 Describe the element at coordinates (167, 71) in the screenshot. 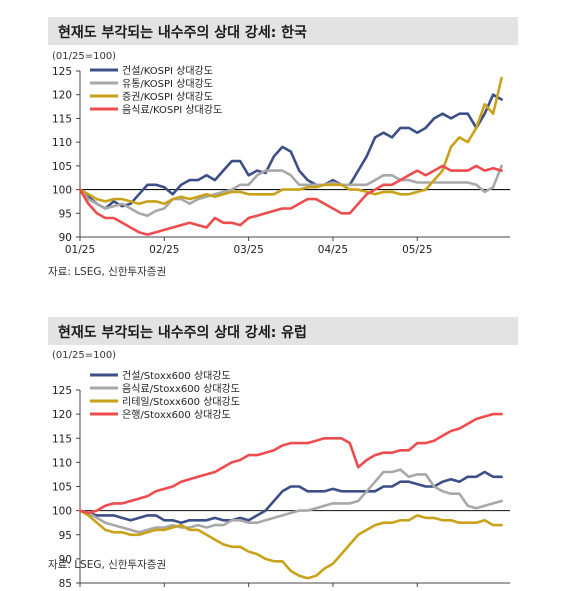

I see `legend-label: 건설/KOSPI 상대강도` at that location.